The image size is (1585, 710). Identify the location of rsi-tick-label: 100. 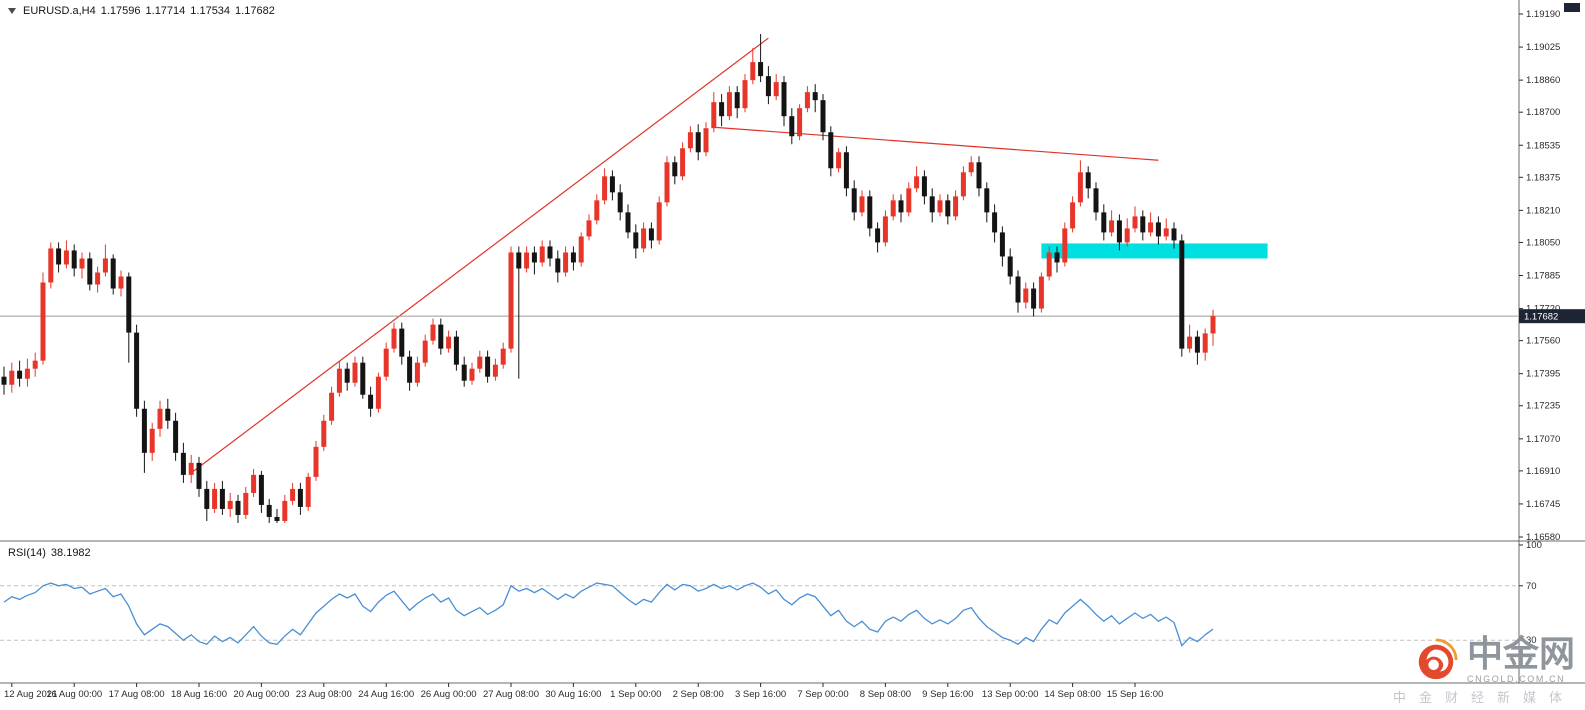
(1534, 545).